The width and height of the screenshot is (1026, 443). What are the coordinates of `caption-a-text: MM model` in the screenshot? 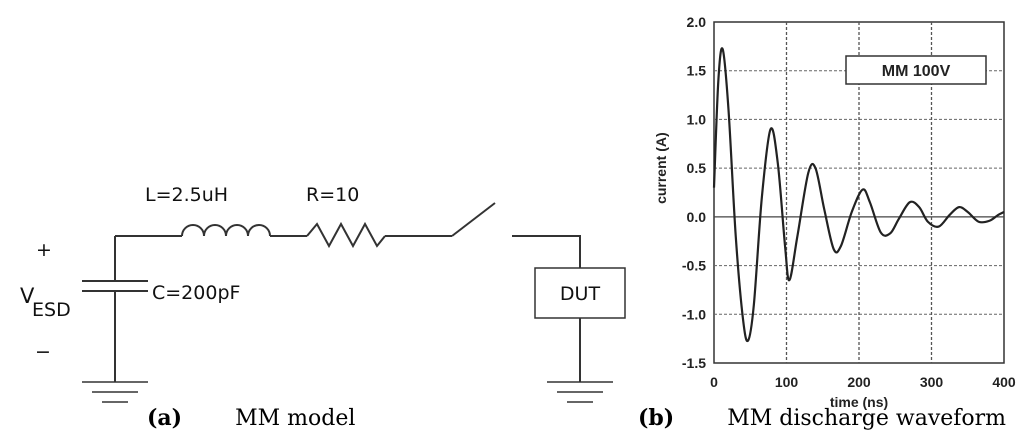 It's located at (295, 418).